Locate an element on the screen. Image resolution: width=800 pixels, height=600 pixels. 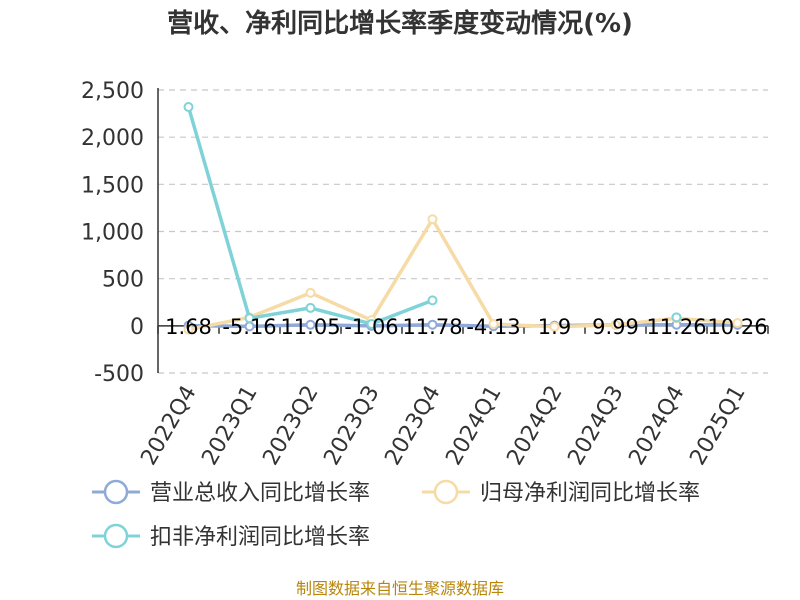
y-tick-label: 500 is located at coordinates (123, 280).